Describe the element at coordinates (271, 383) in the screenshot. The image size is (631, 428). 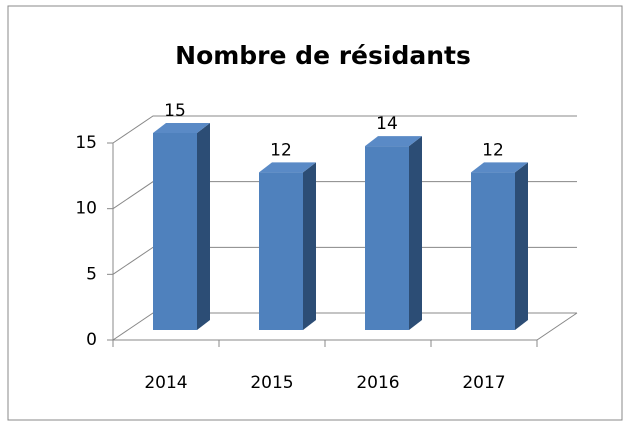
I see `x-tick-label: 2015` at that location.